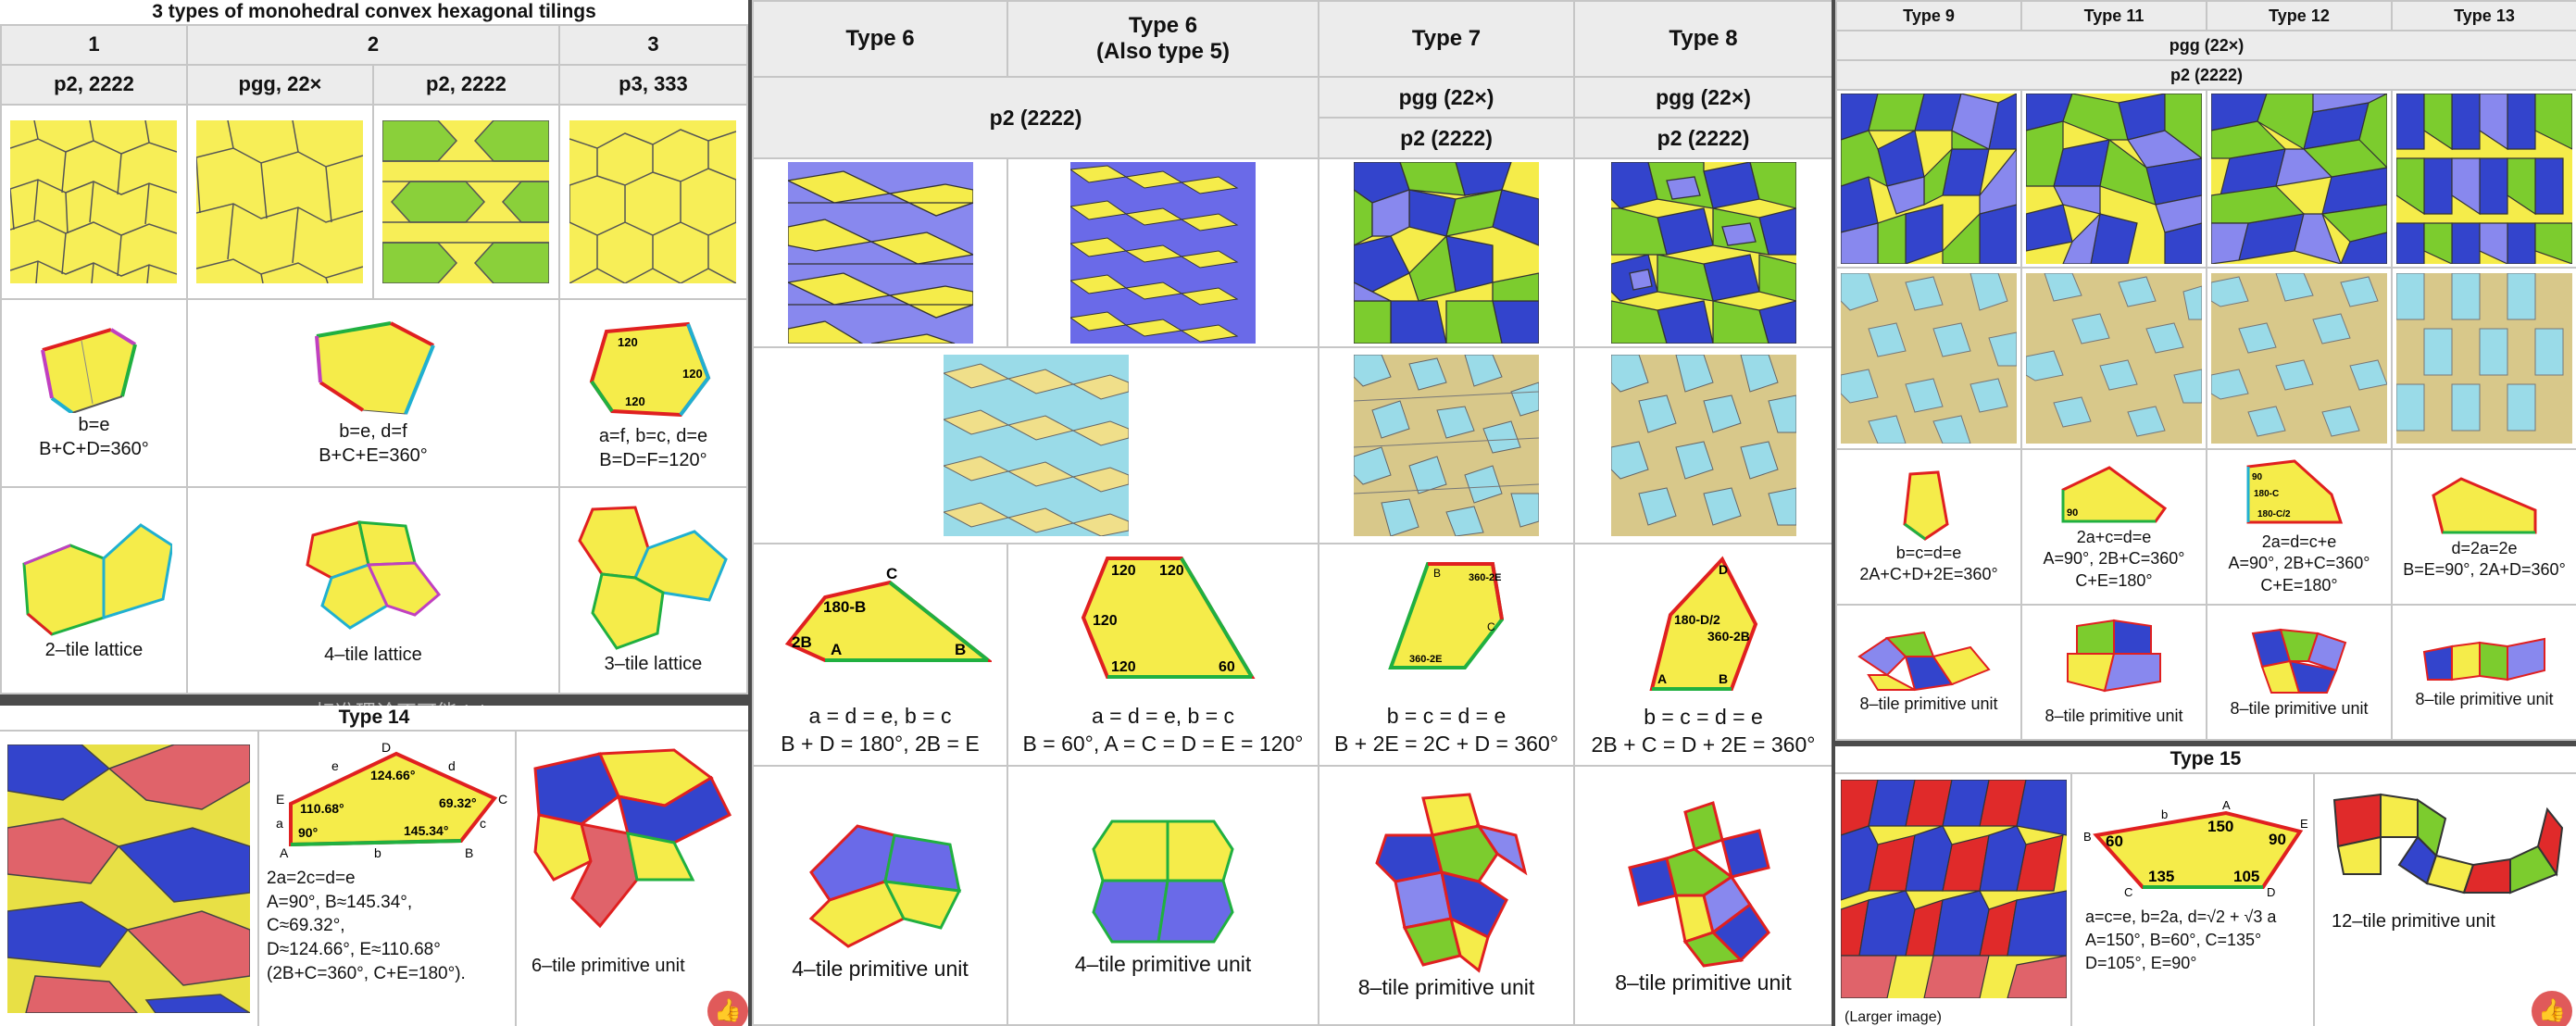 The image size is (2576, 1026). I want to click on type14-tiling-image, so click(129, 879).